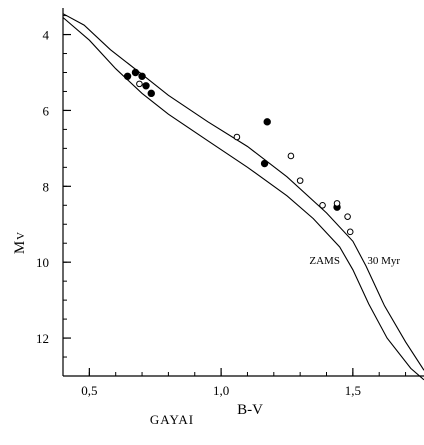 The height and width of the screenshot is (445, 424). I want to click on x-axis-title: B-V, so click(250, 410).